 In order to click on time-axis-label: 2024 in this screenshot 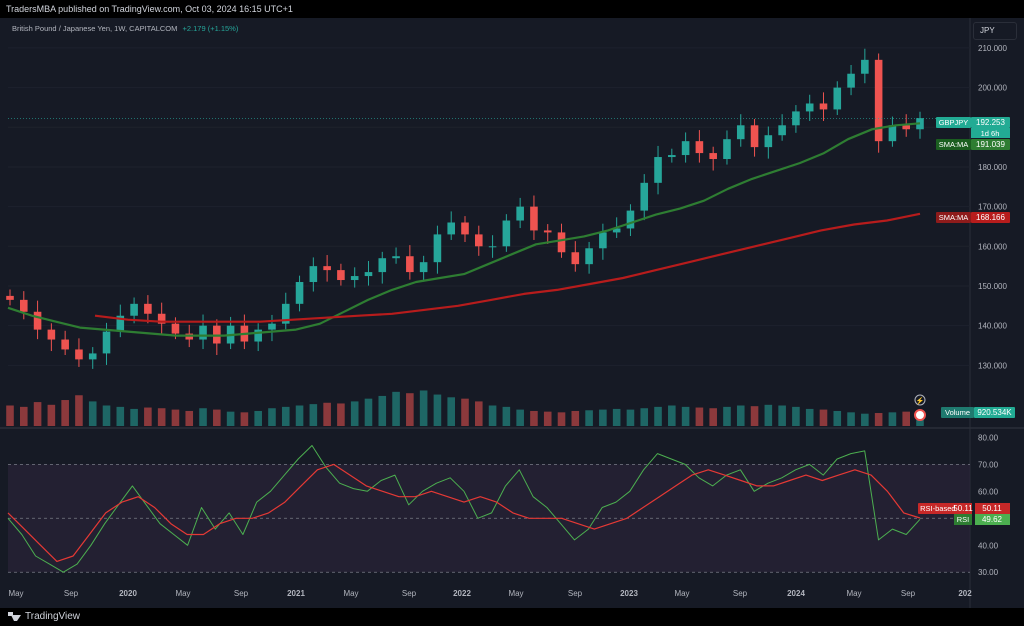, I will do `click(796, 593)`.